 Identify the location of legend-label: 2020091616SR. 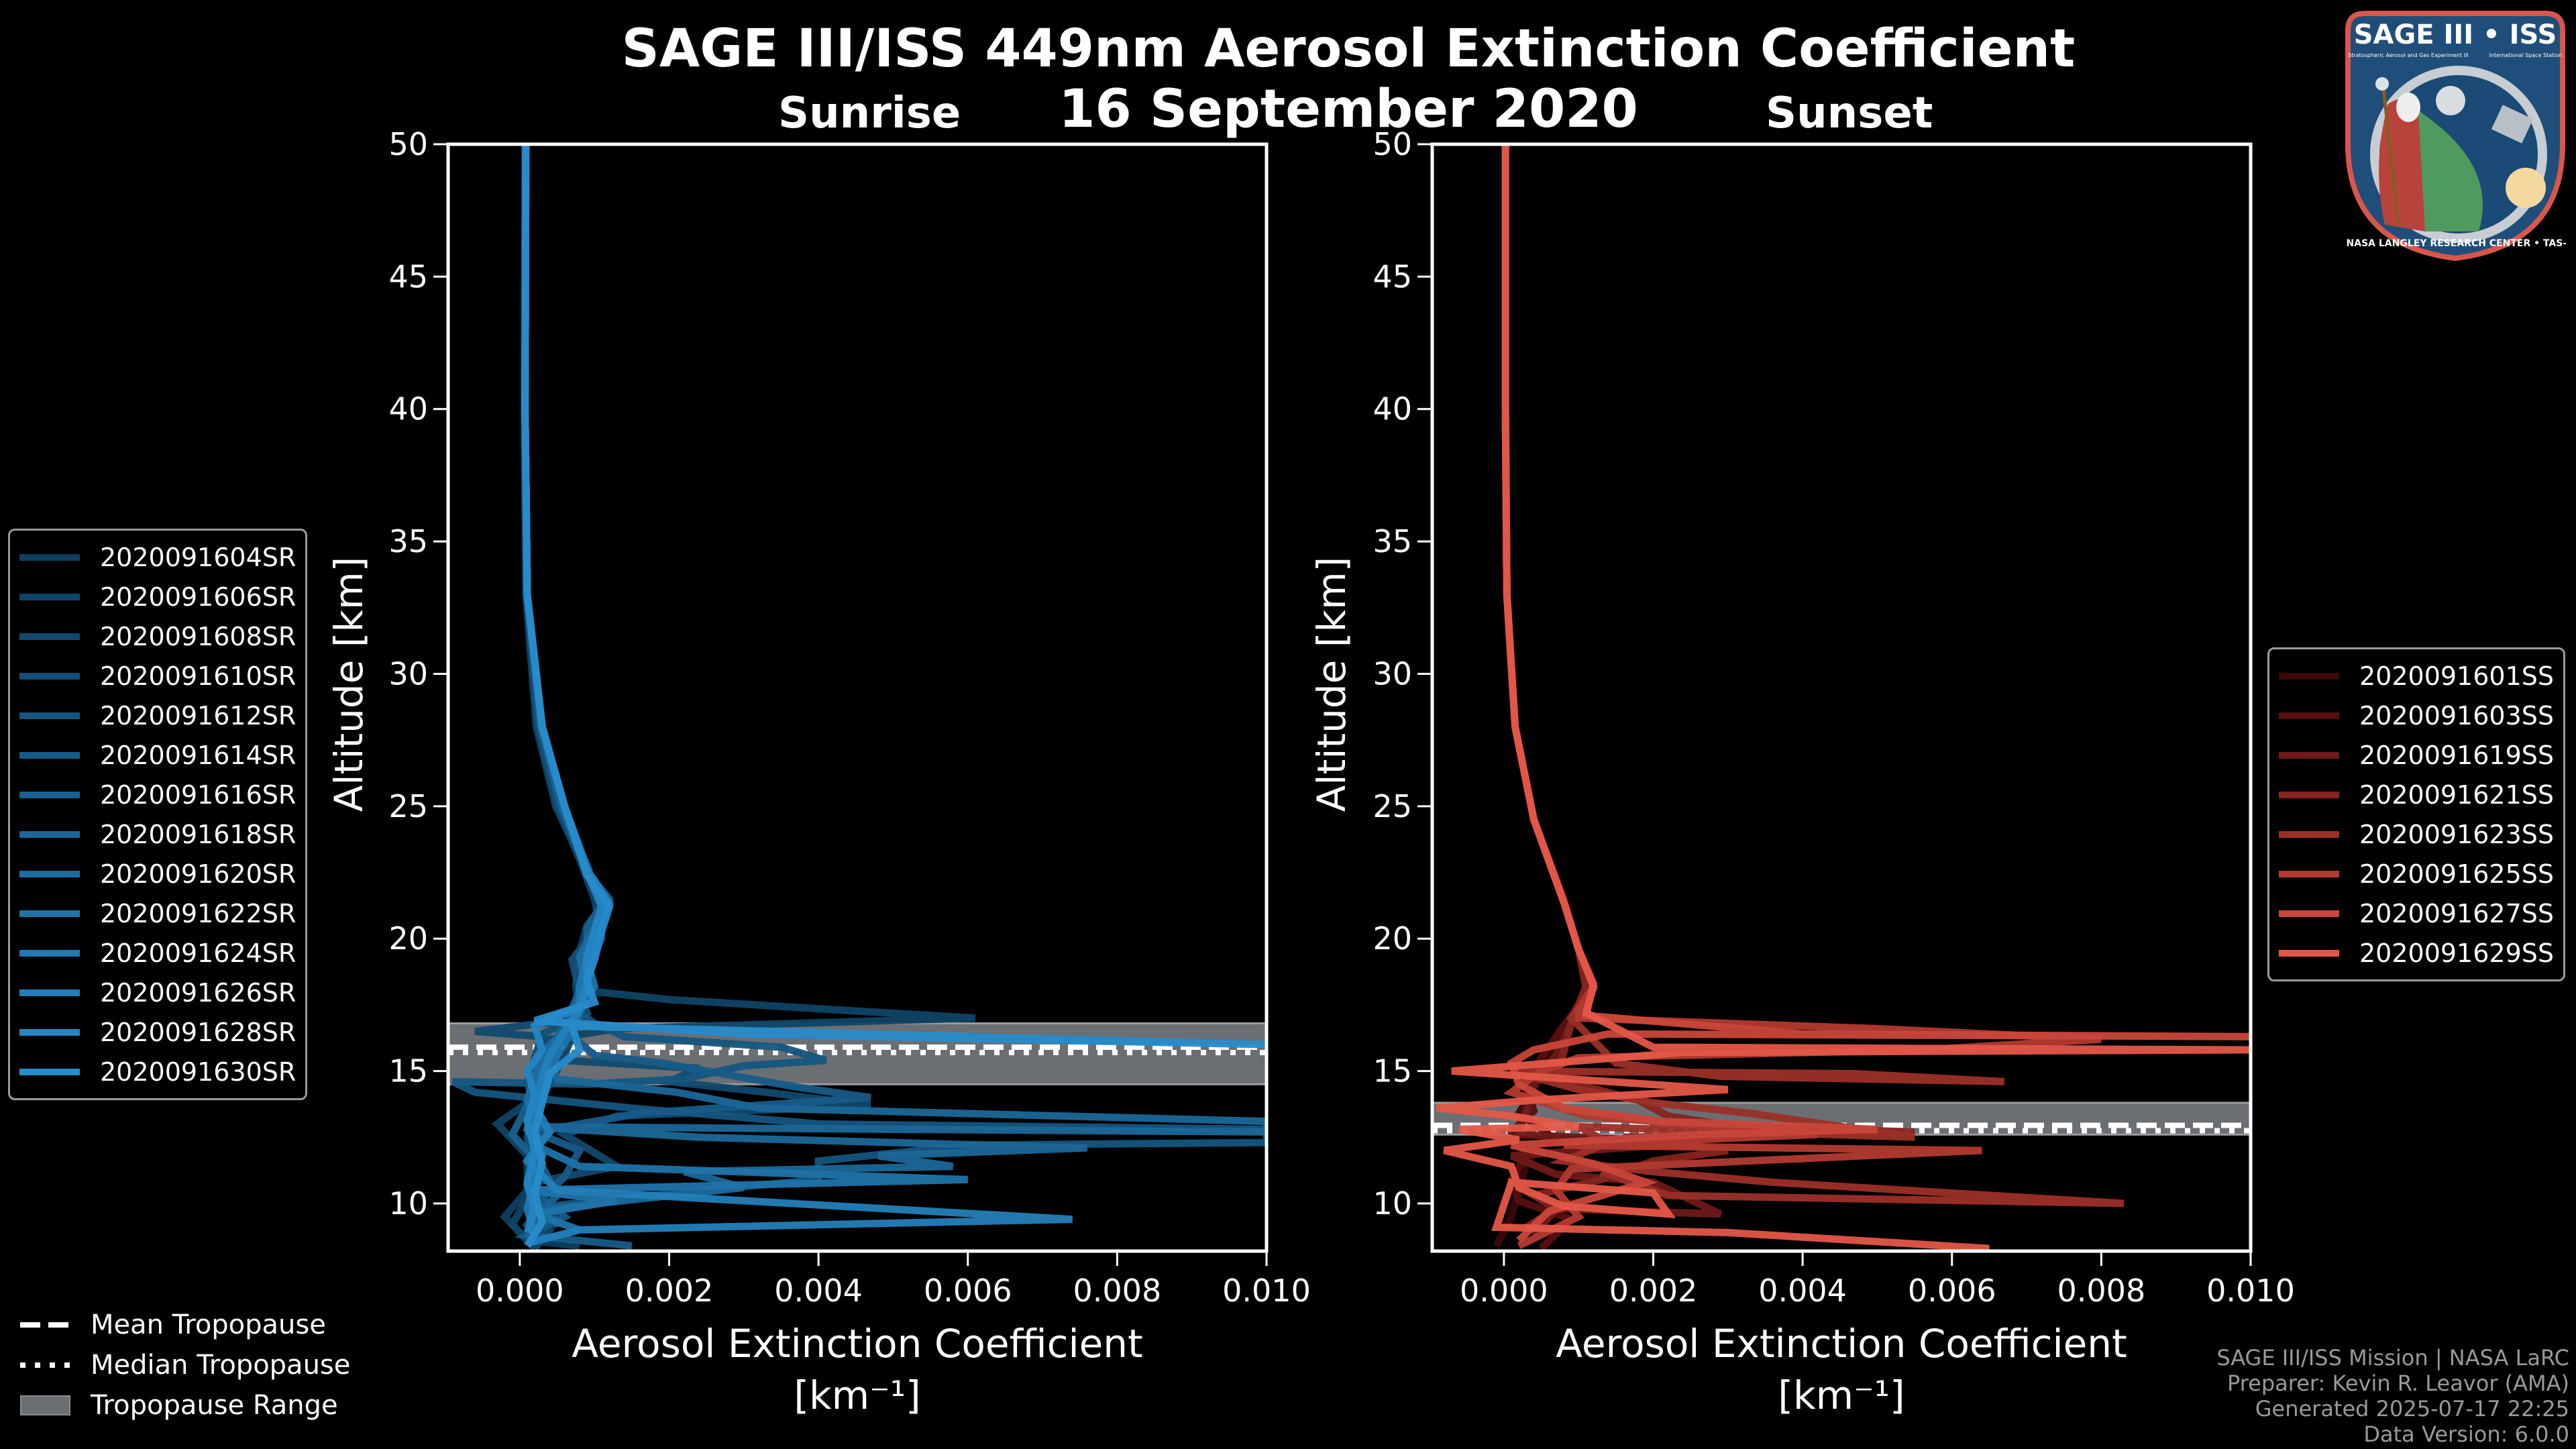
(198, 795).